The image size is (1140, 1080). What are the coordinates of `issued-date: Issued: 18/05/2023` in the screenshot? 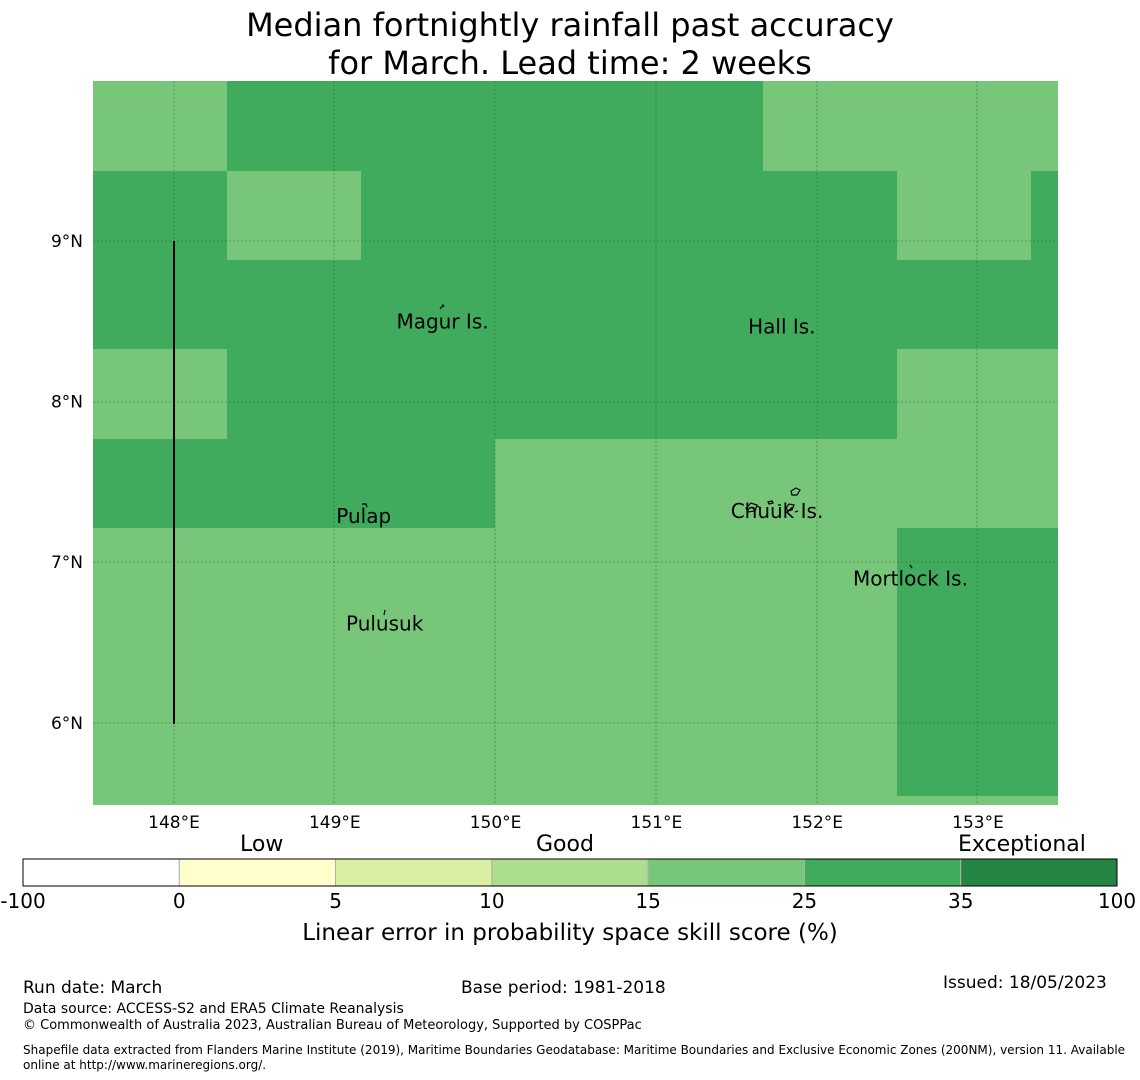 It's located at (1025, 983).